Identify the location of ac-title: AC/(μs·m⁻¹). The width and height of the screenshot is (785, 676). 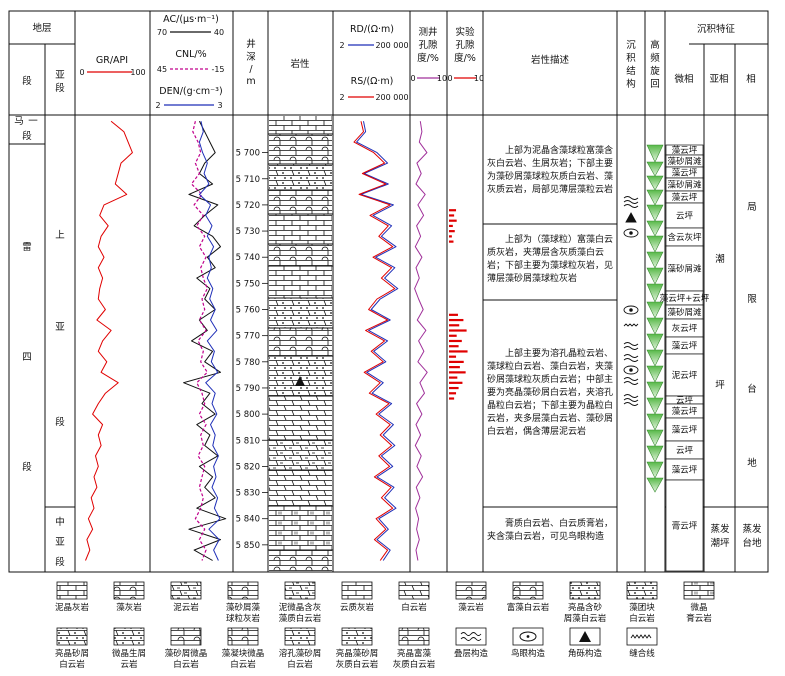
(191, 19).